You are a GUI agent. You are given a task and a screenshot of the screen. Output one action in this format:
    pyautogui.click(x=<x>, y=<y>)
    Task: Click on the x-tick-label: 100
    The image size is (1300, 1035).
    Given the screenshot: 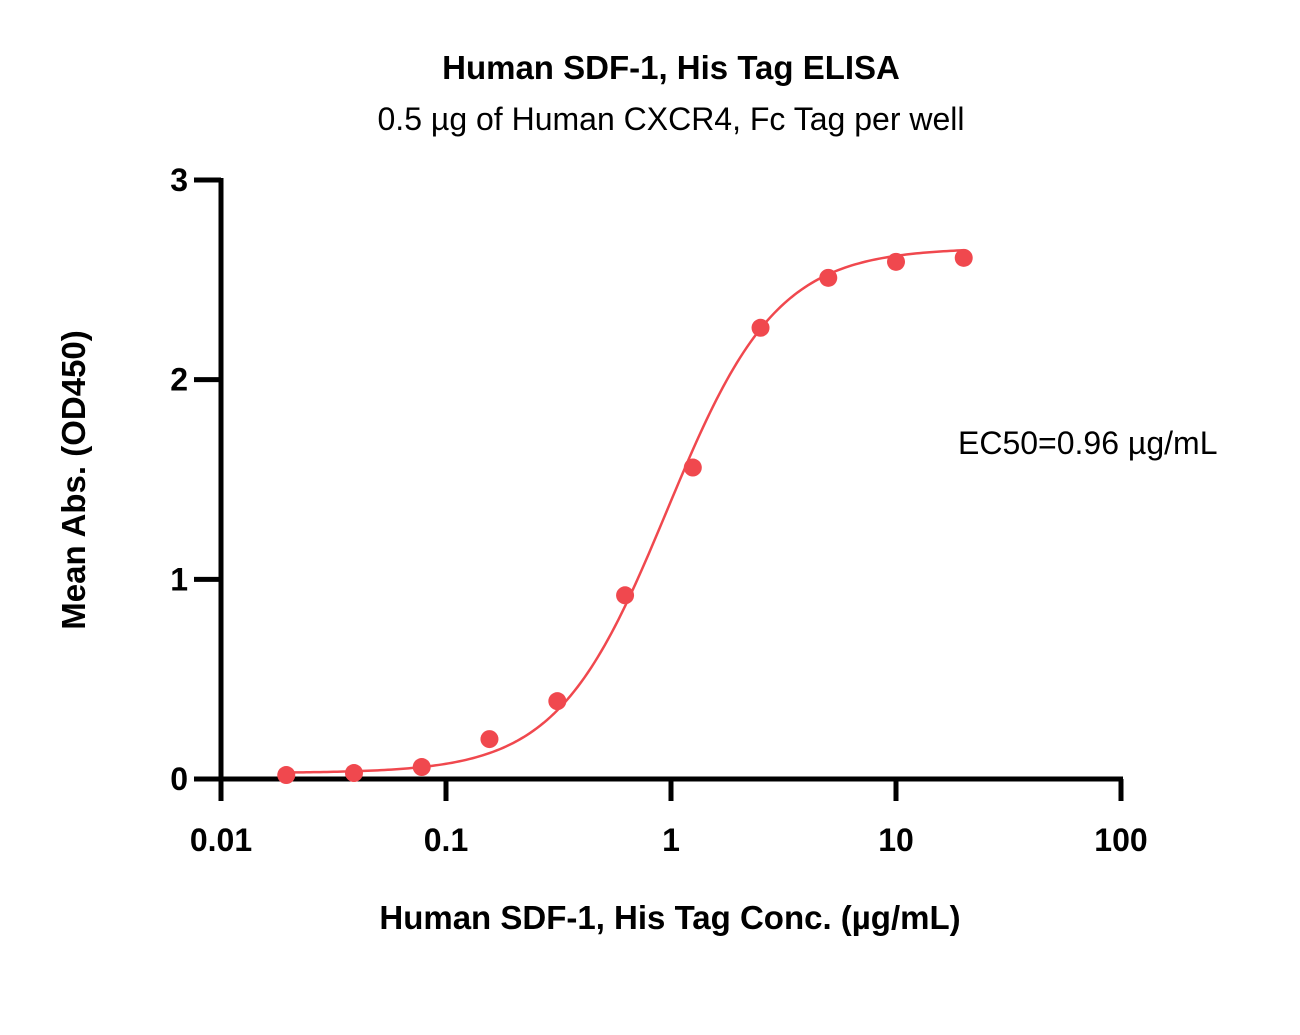 What is the action you would take?
    pyautogui.click(x=1120, y=840)
    